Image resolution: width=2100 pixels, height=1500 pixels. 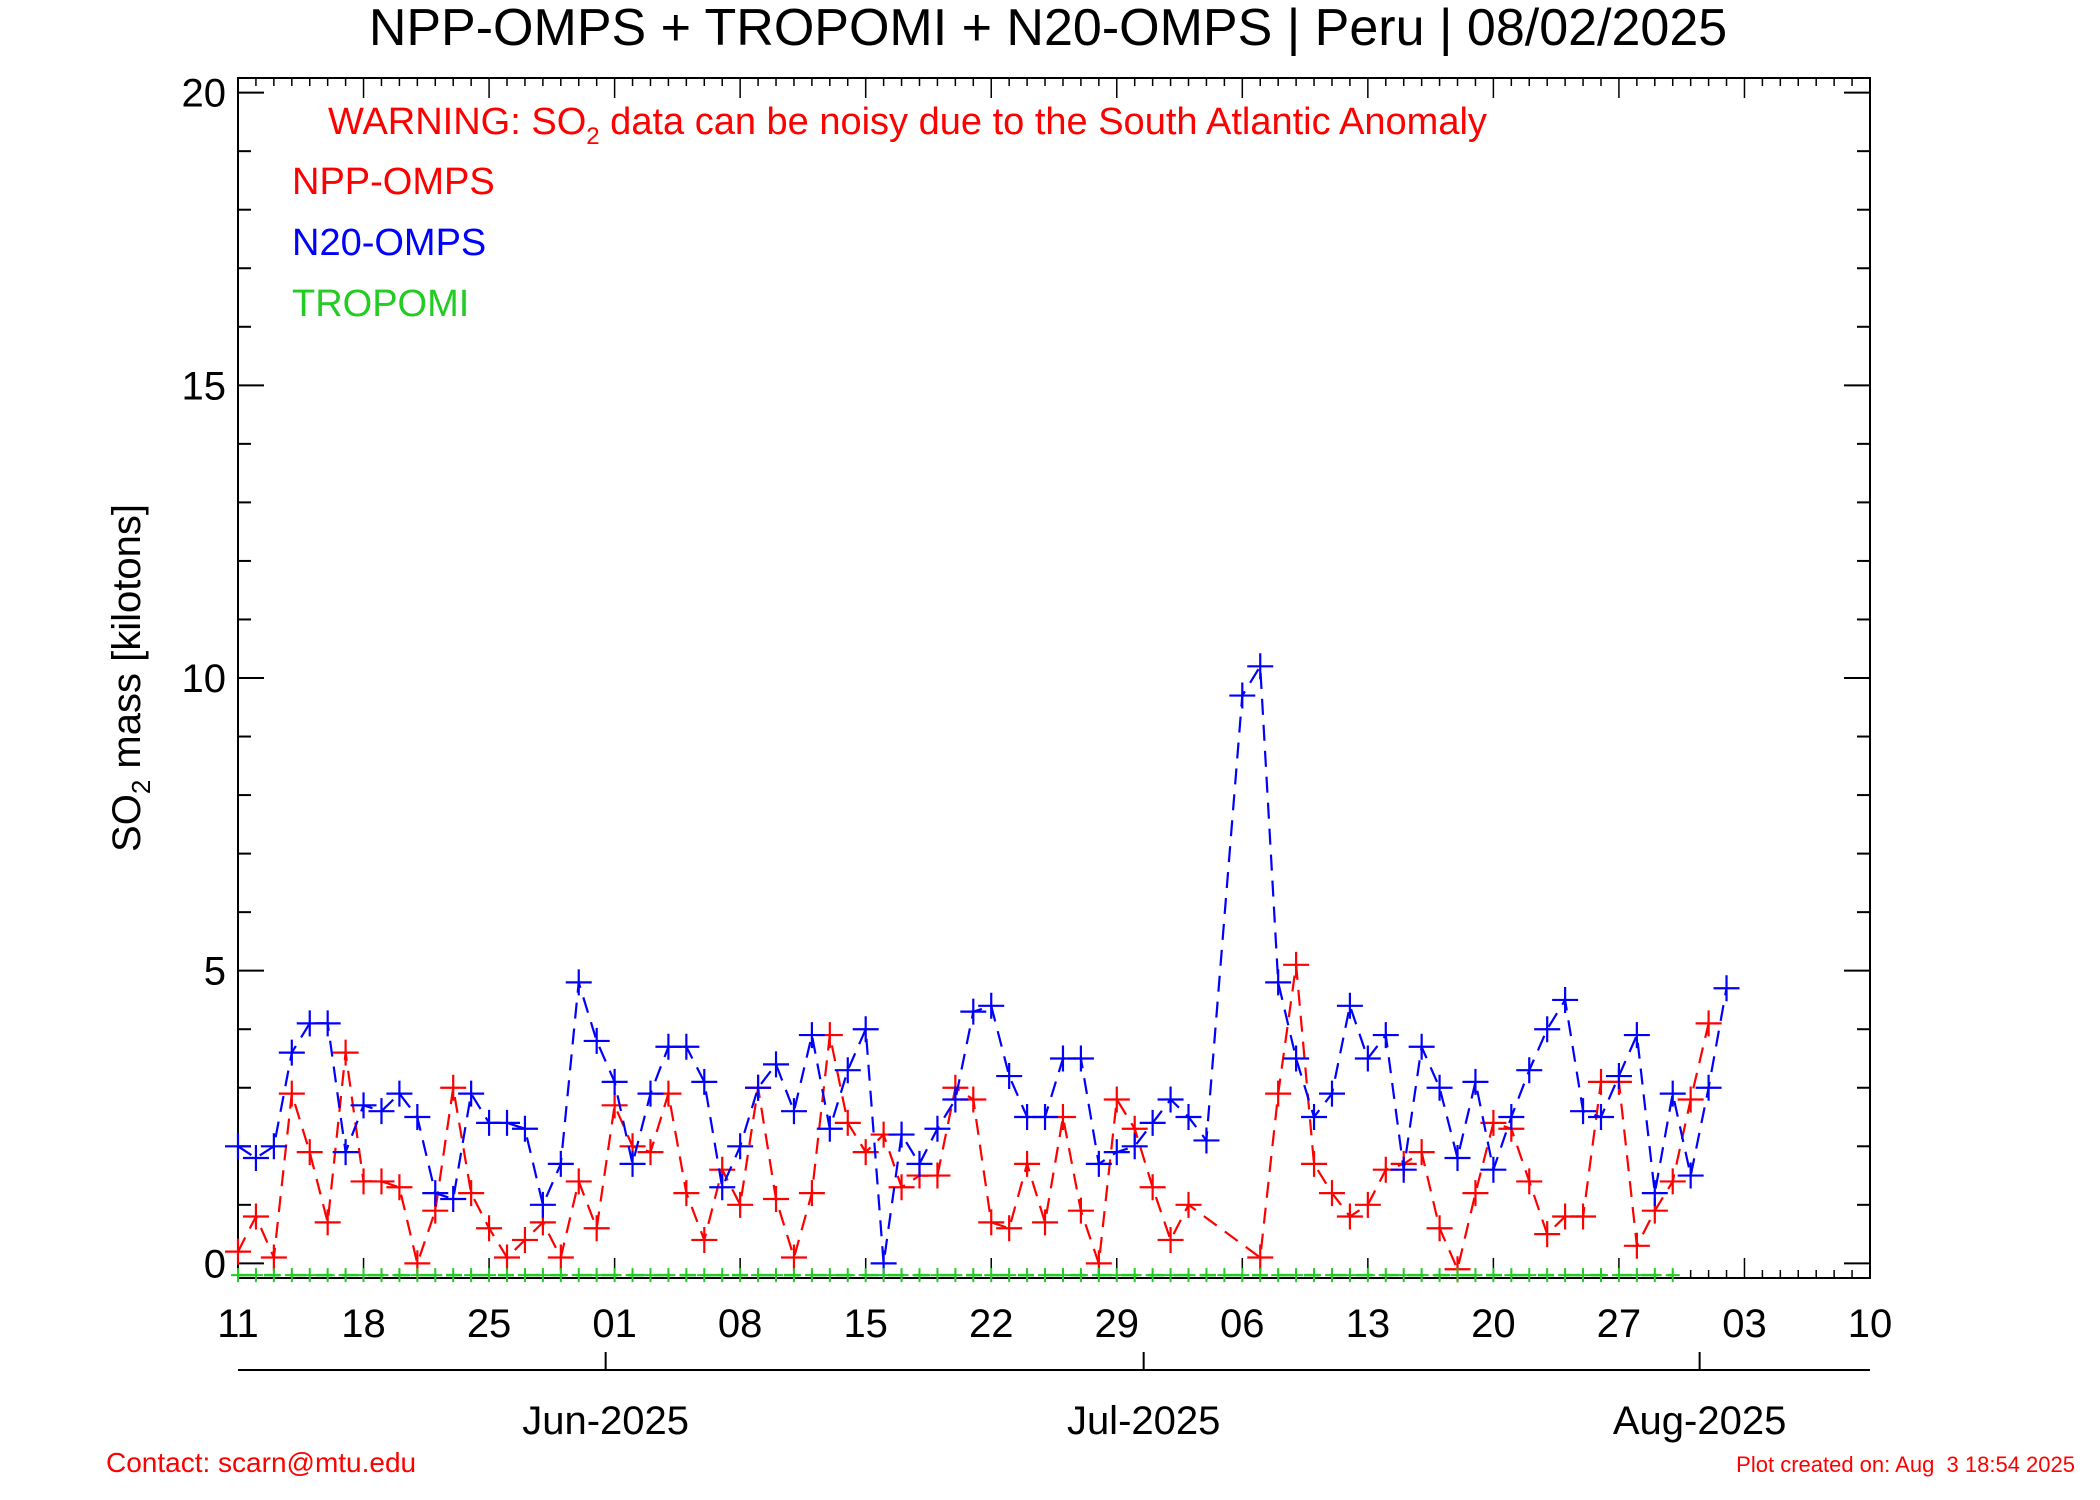 I want to click on y-tick-label: 0, so click(x=215, y=1264).